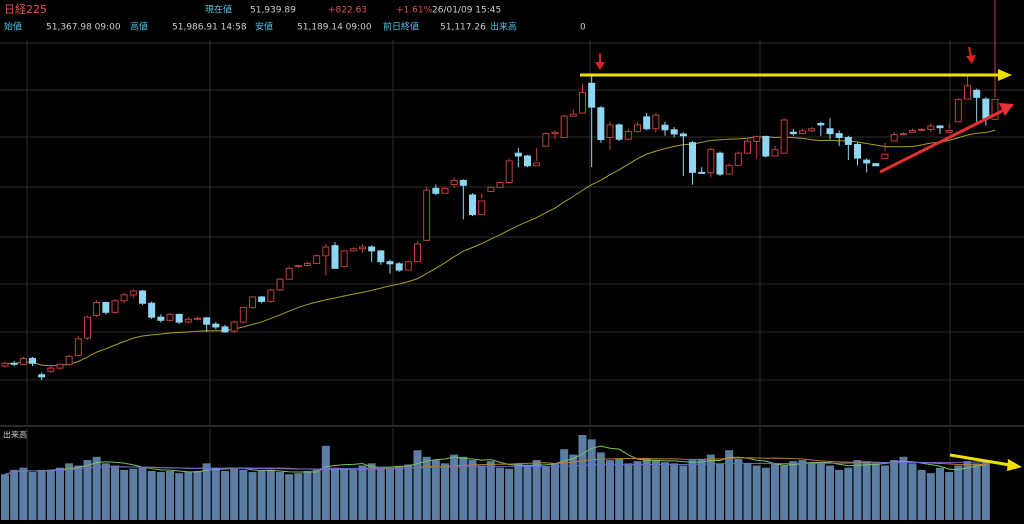  Describe the element at coordinates (218, 10) in the screenshot. I see `field-label: 現在値` at that location.